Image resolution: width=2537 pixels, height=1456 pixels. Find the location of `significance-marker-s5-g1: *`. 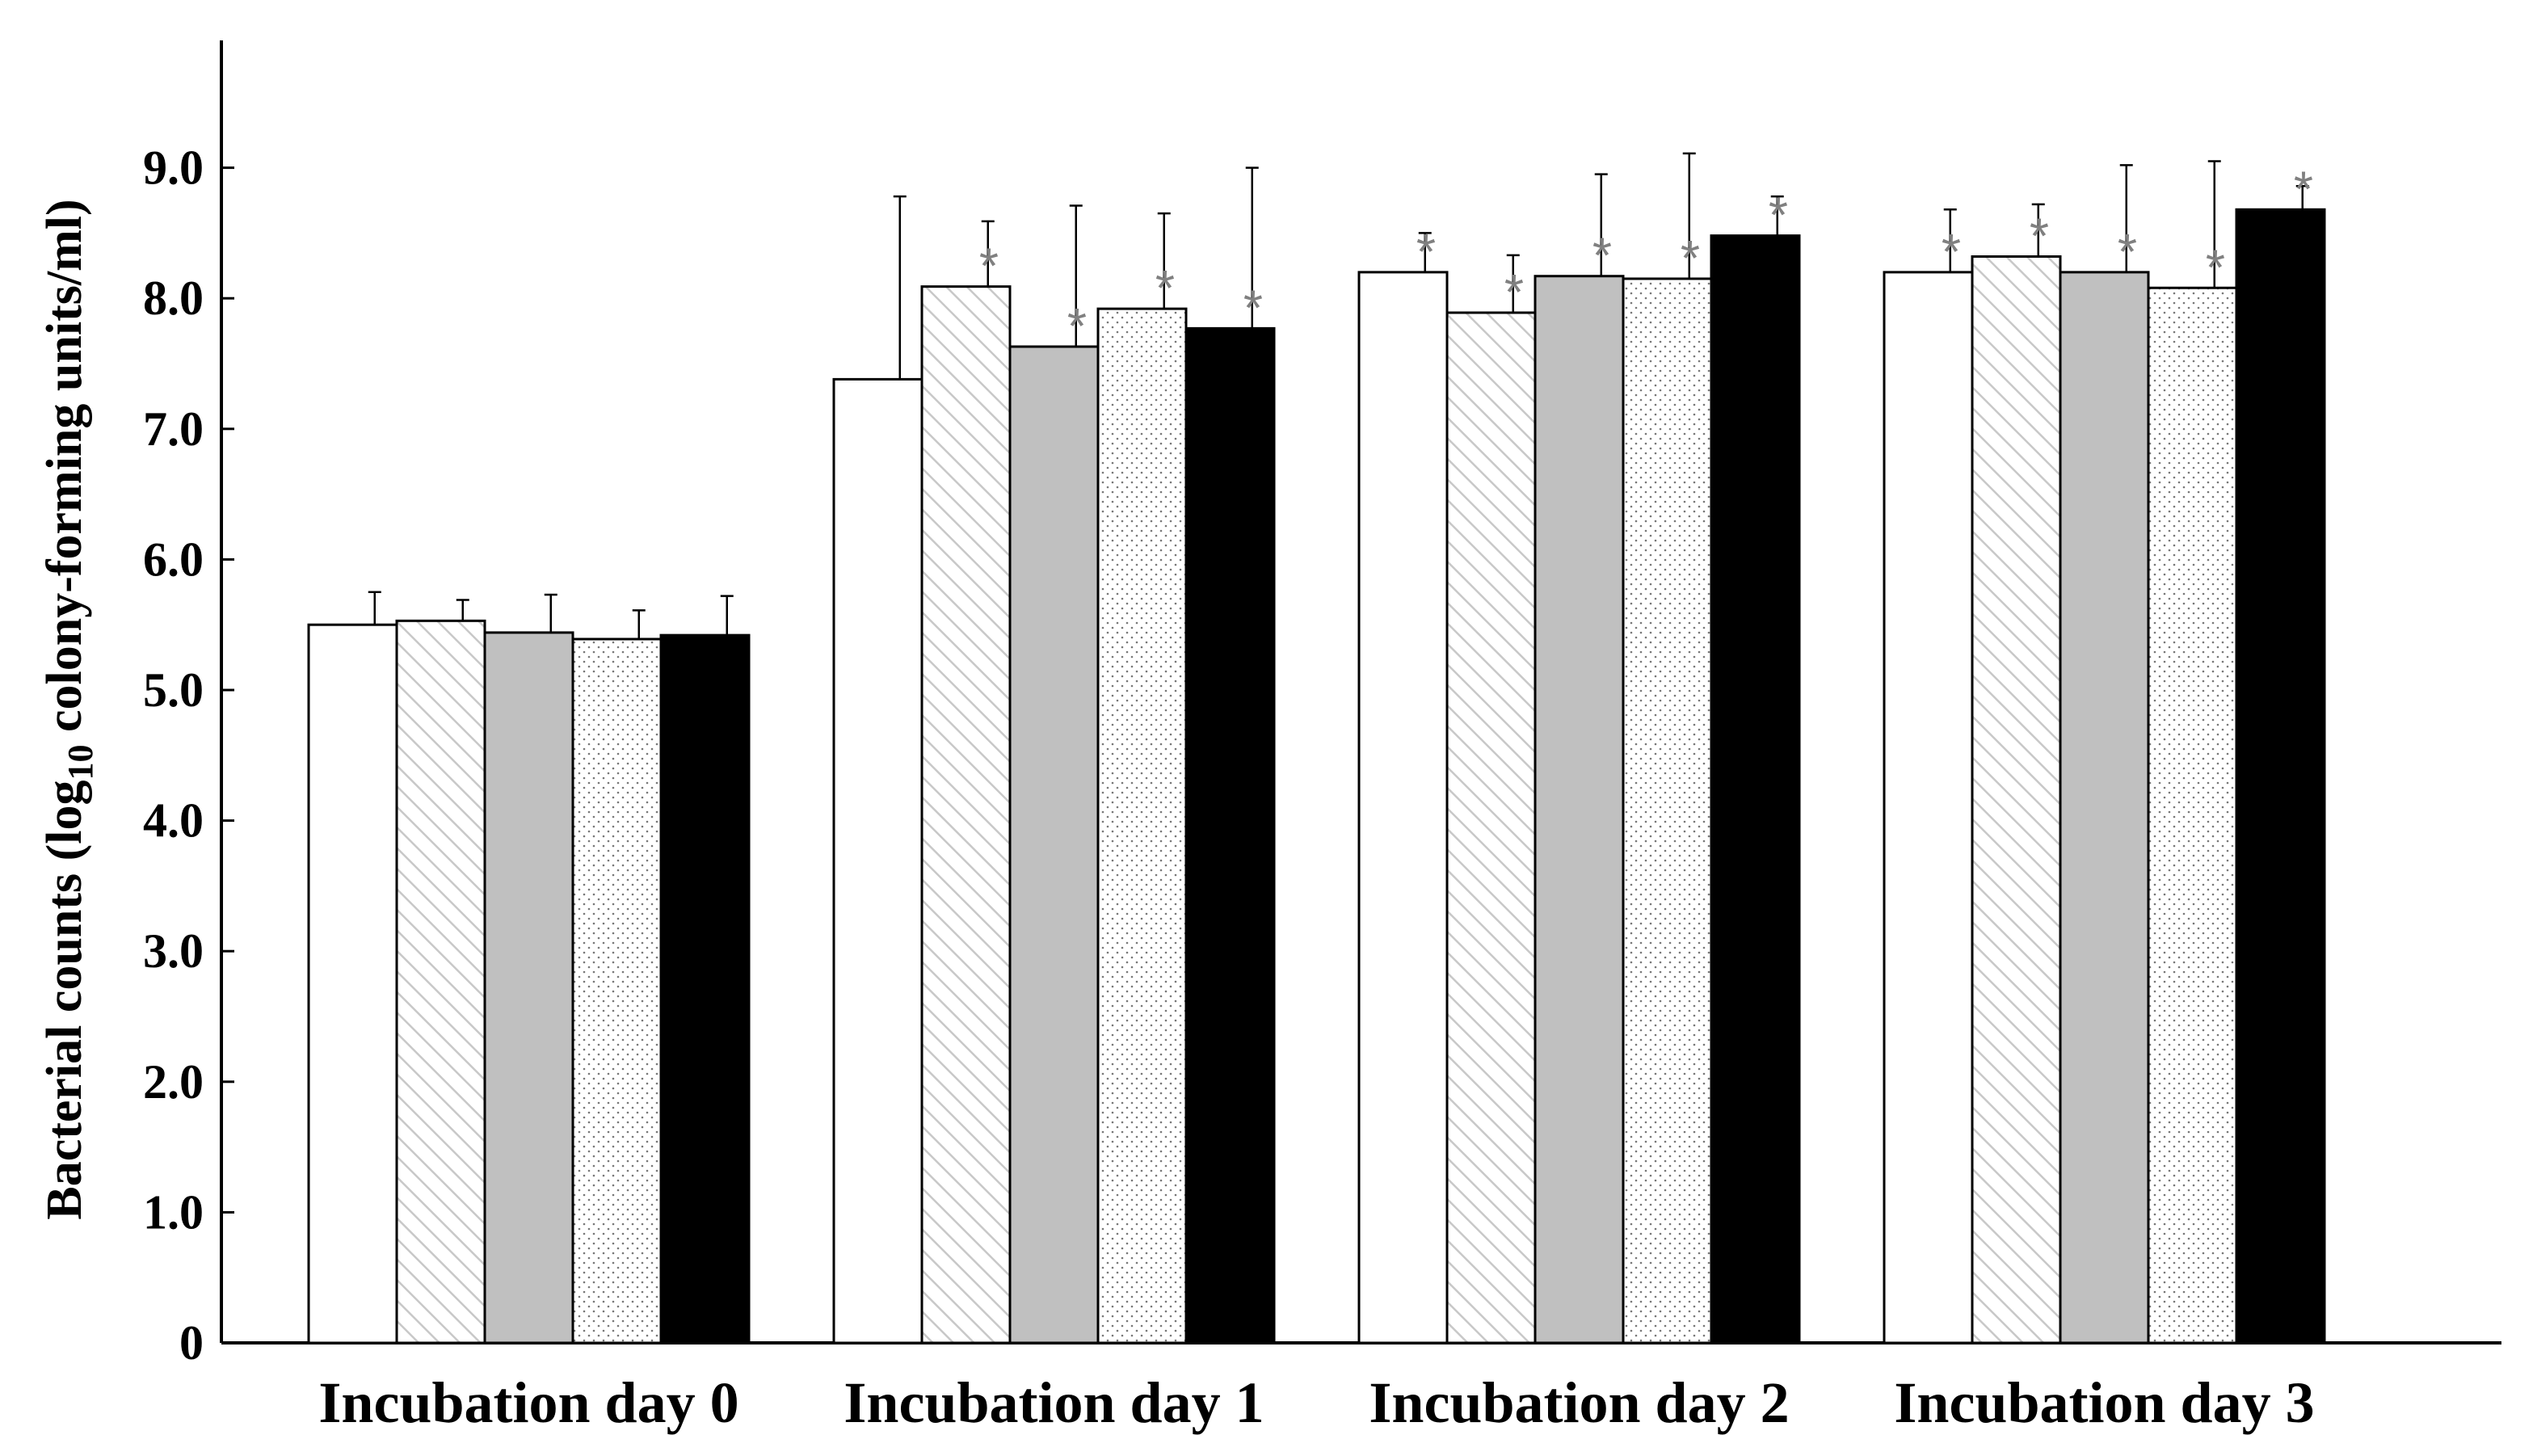

significance-marker-s5-g1: * is located at coordinates (1253, 308).